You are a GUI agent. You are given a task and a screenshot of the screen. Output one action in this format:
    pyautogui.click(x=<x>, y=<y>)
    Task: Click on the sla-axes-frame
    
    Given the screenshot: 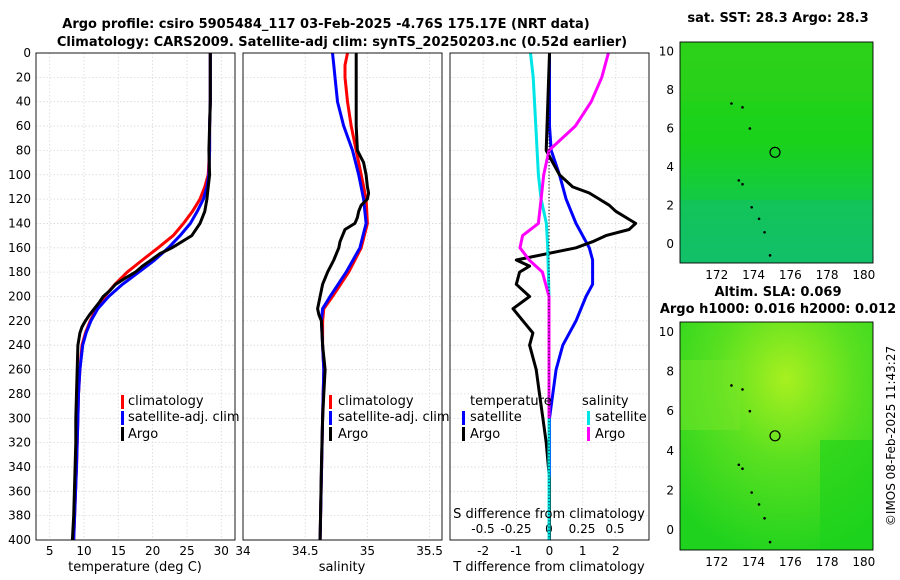 What is the action you would take?
    pyautogui.click(x=776, y=436)
    